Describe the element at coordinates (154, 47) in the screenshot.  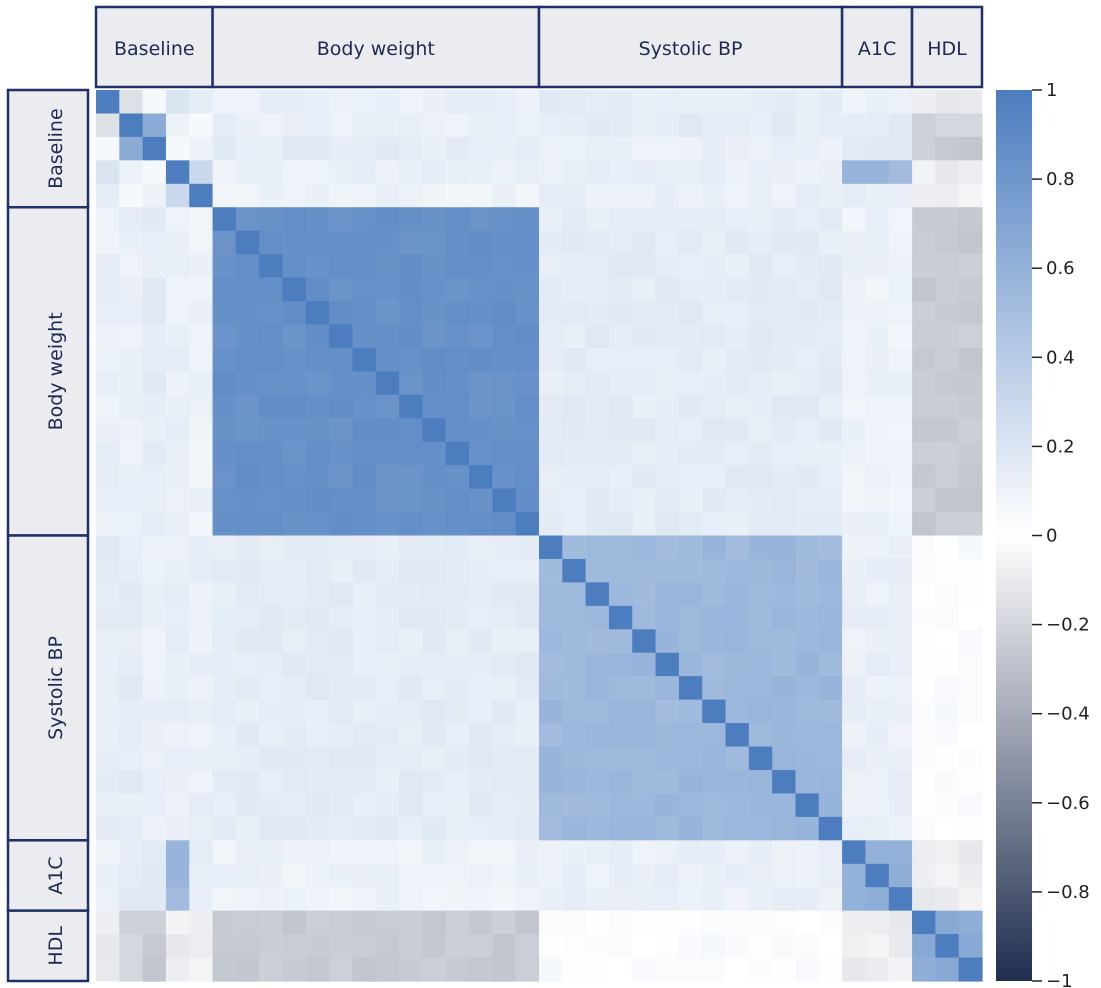
I see `top-group-header` at that location.